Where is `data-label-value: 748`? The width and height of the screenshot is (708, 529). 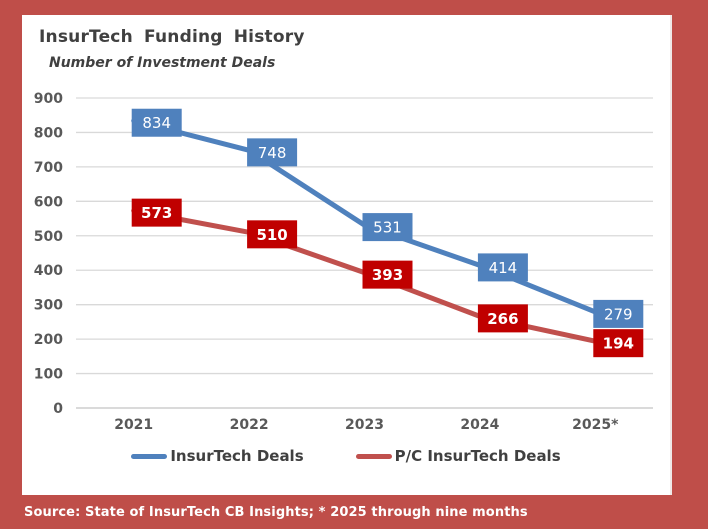 data-label-value: 748 is located at coordinates (272, 153).